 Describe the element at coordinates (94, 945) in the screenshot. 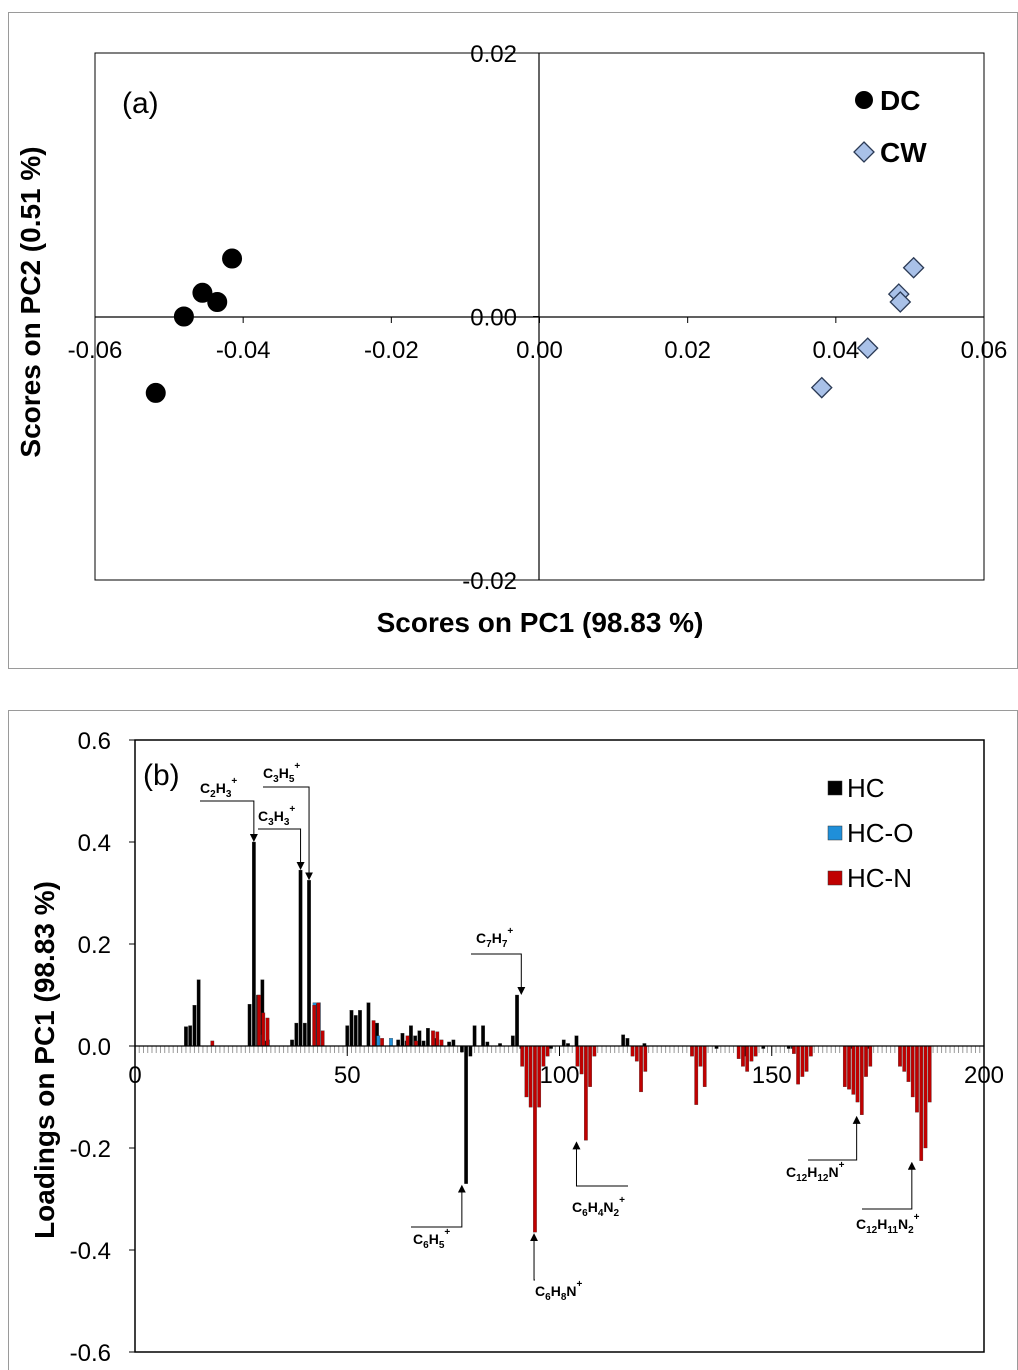

I see `y-tick-label-b: 0.2` at that location.